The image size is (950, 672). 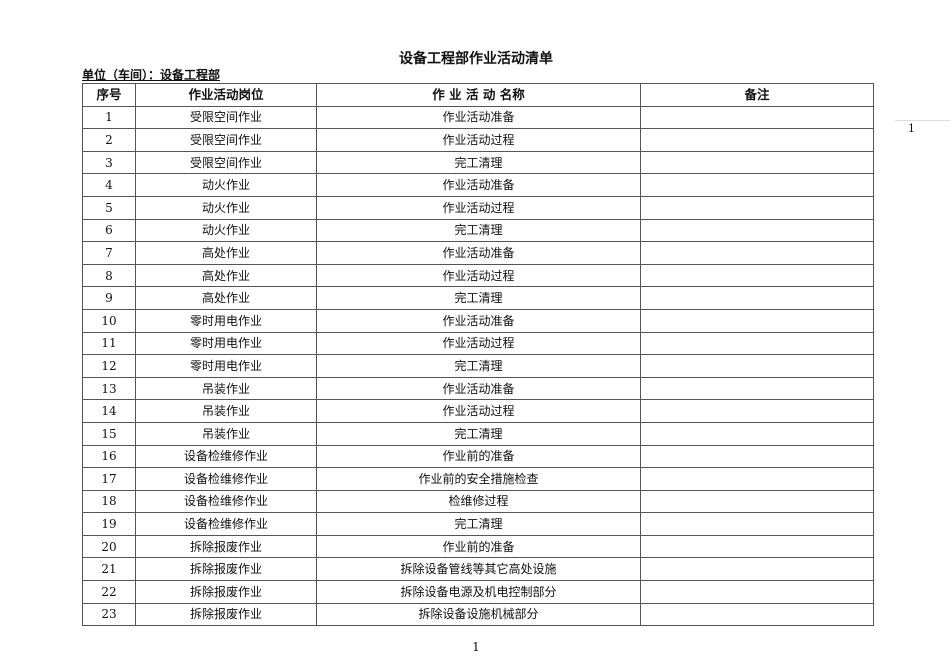 I want to click on table-row: 17 设备检维修作业 作业前的安全措施检查, so click(x=478, y=479).